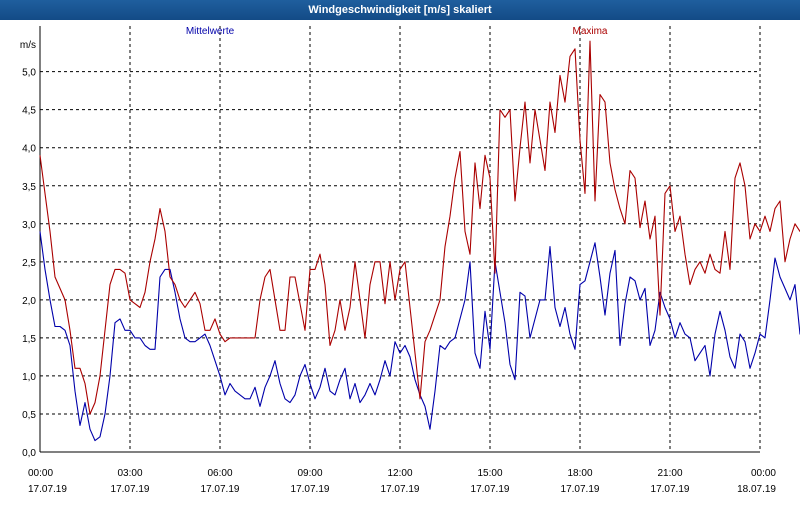 The width and height of the screenshot is (800, 505). I want to click on y-tick-label: 1,5, so click(29, 339).